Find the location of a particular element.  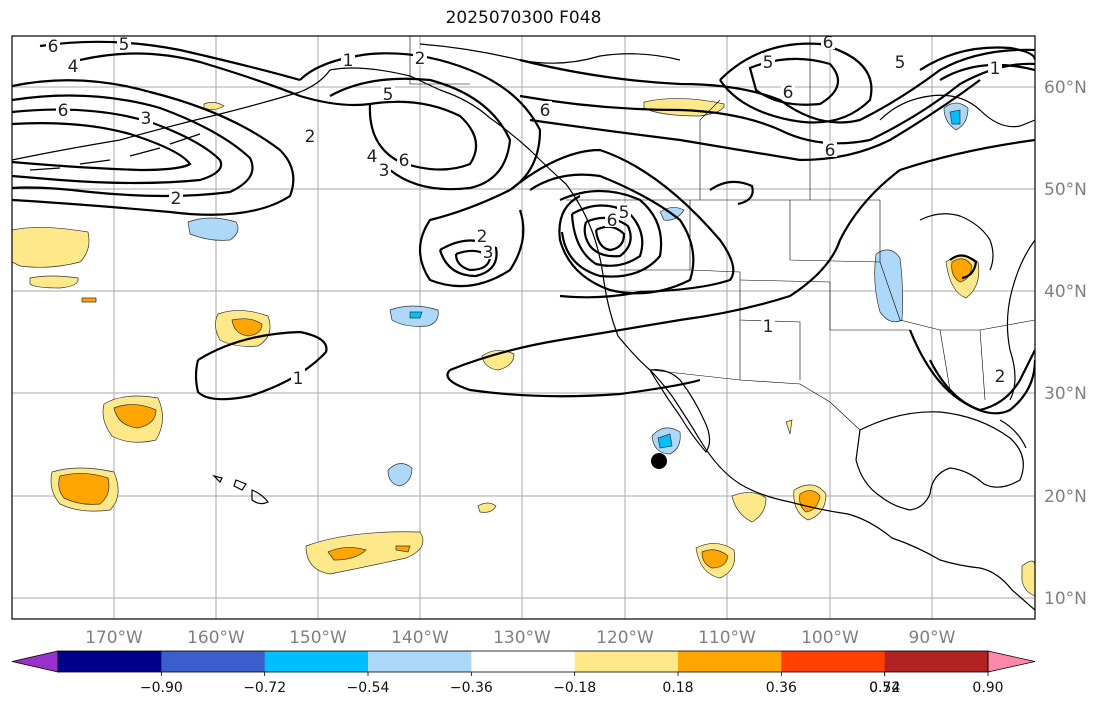

coast-florida is located at coordinates (1013, 434).